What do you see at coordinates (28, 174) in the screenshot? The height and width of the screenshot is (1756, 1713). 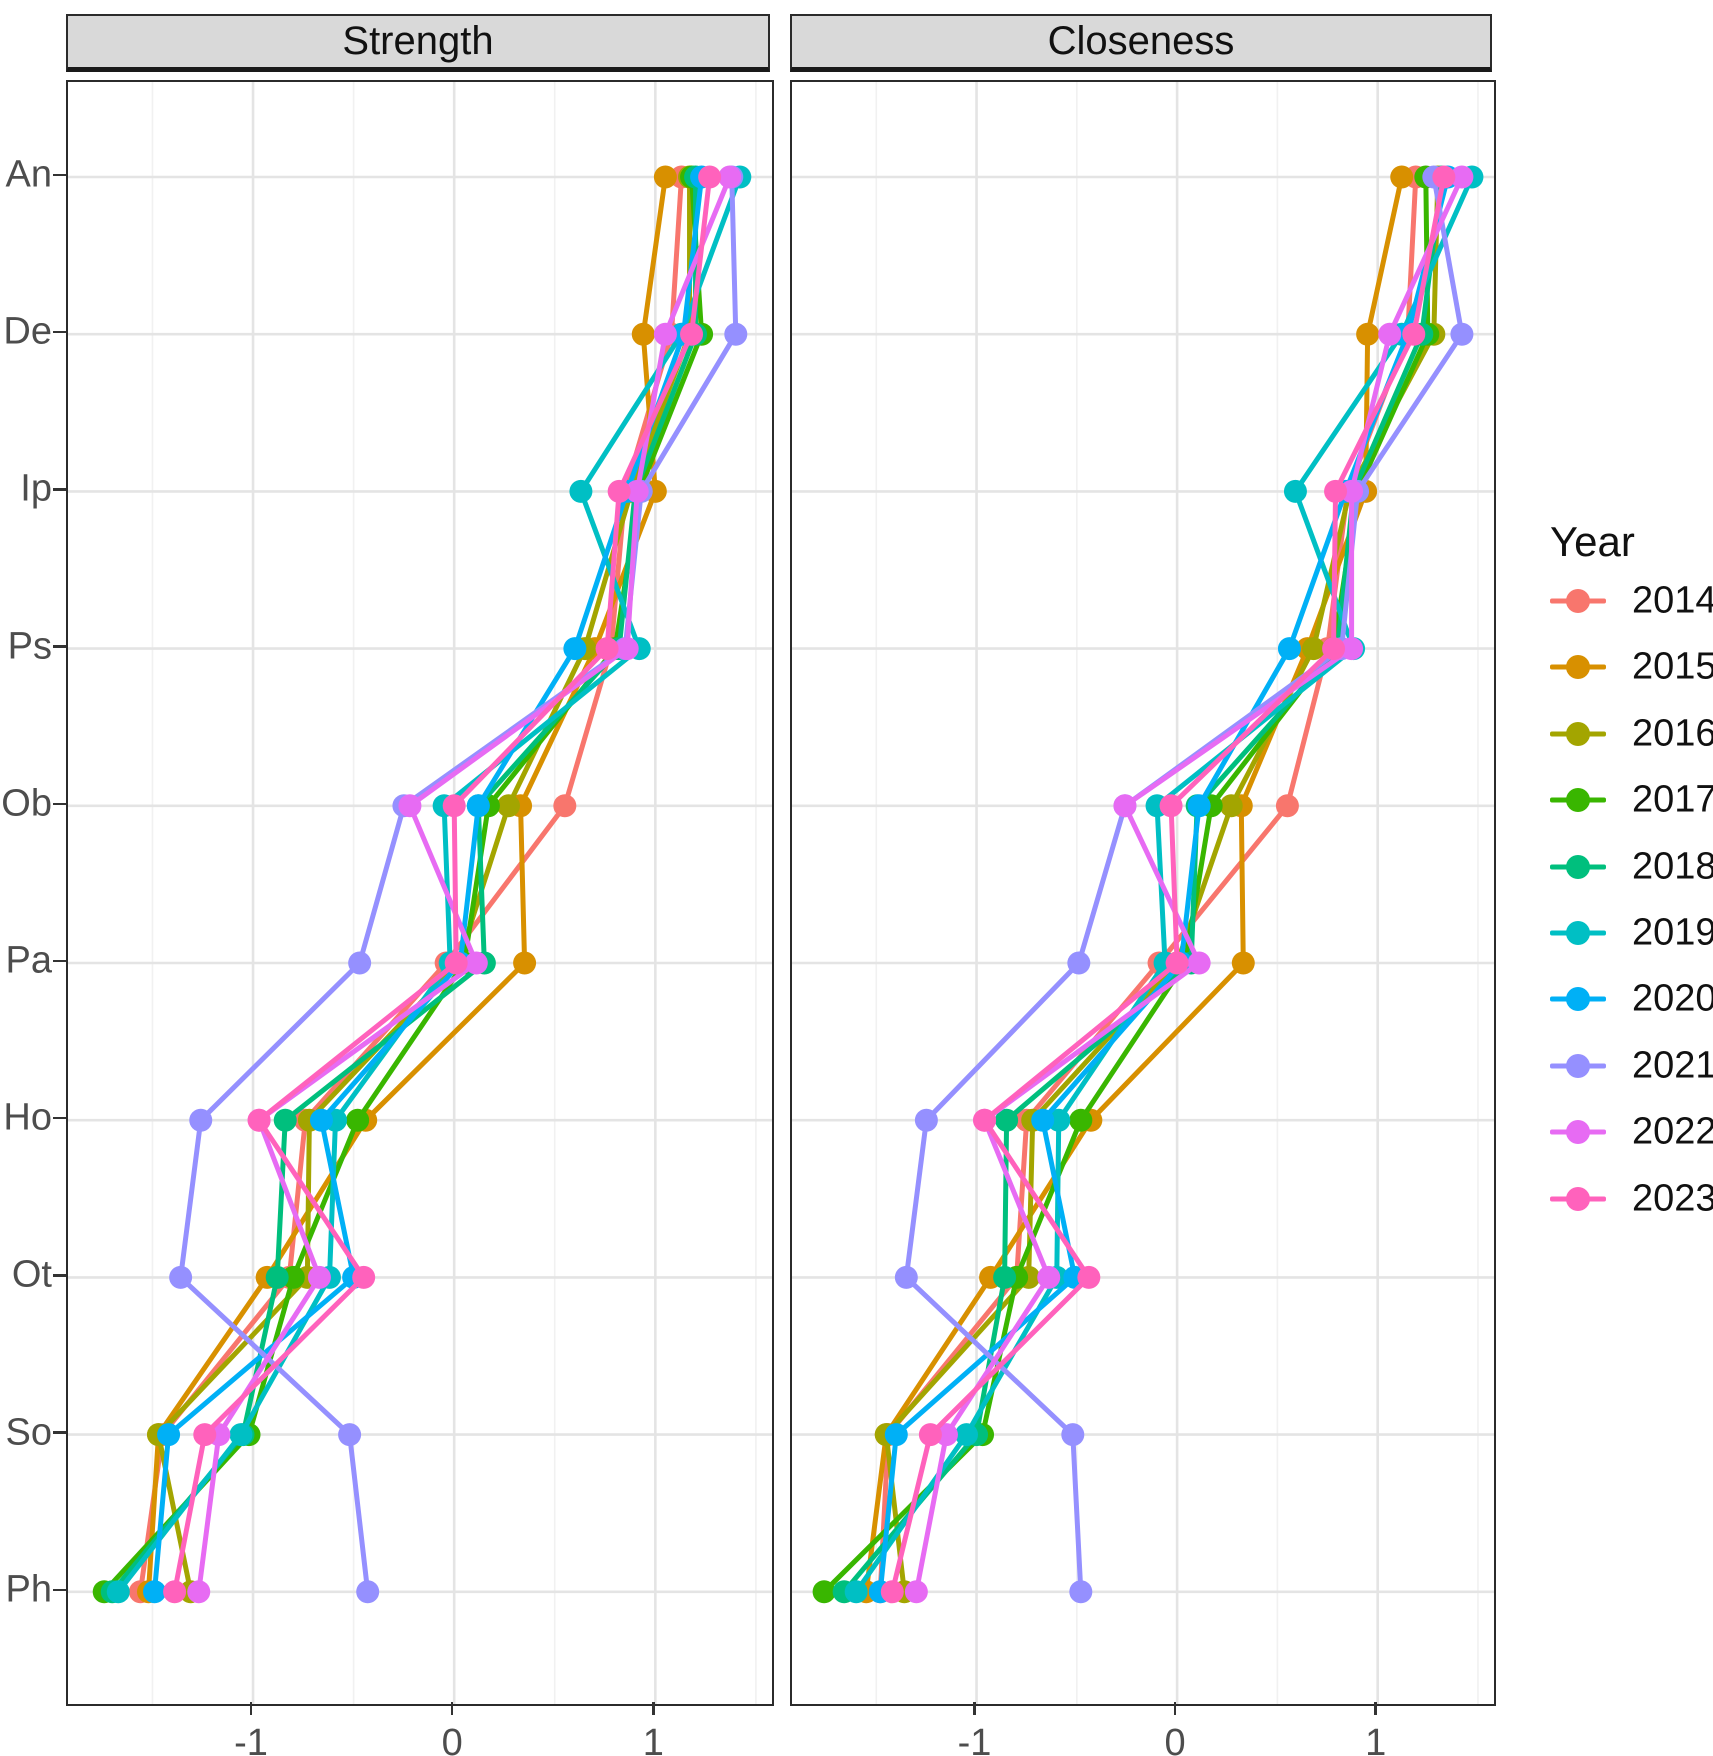 I see `y-axis-label: An` at bounding box center [28, 174].